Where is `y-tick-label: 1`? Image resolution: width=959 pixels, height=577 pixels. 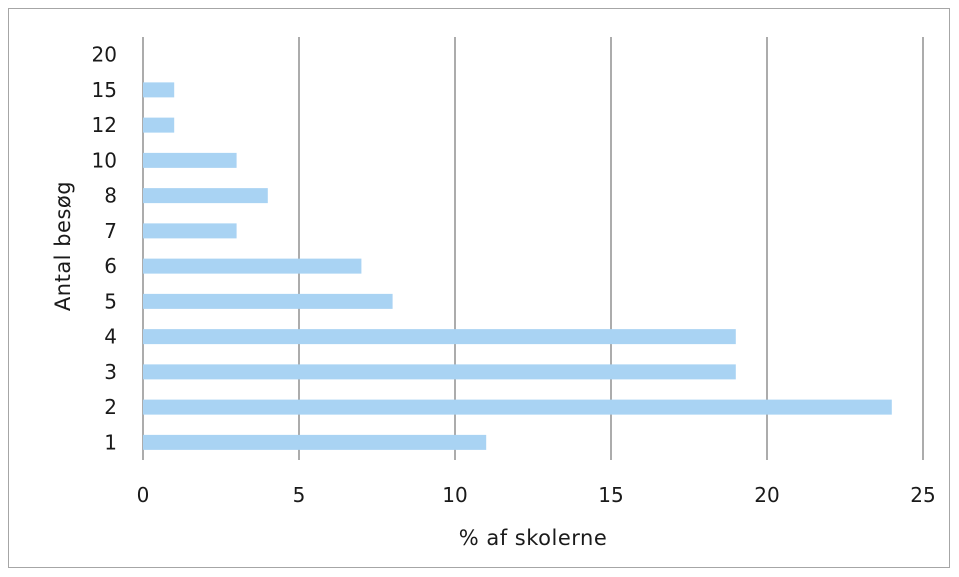
y-tick-label: 1 is located at coordinates (110, 442).